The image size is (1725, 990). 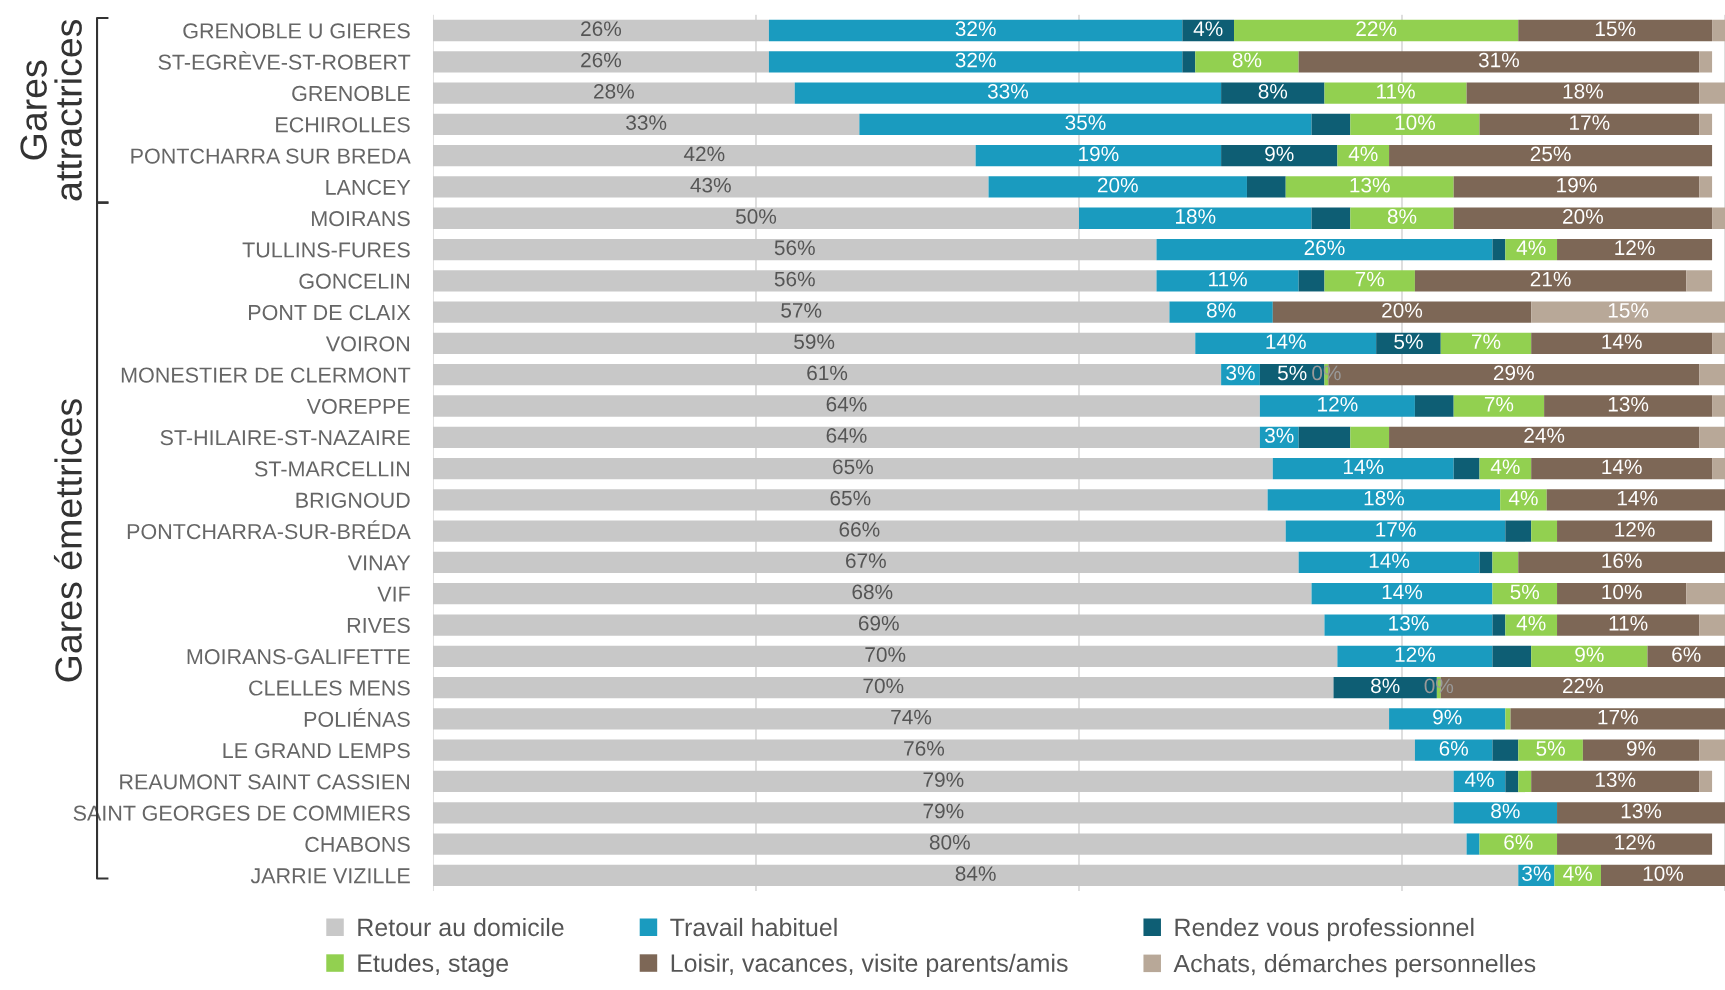 I want to click on y-tick-label: TULLINS-FURES, so click(x=326, y=250).